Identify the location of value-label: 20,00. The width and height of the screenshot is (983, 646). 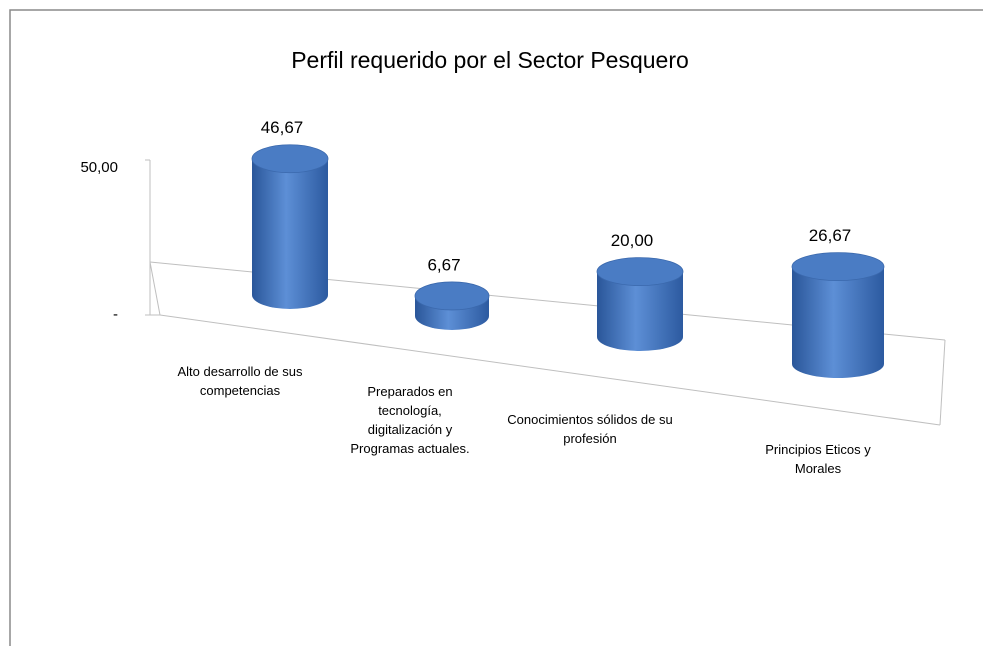
(632, 240).